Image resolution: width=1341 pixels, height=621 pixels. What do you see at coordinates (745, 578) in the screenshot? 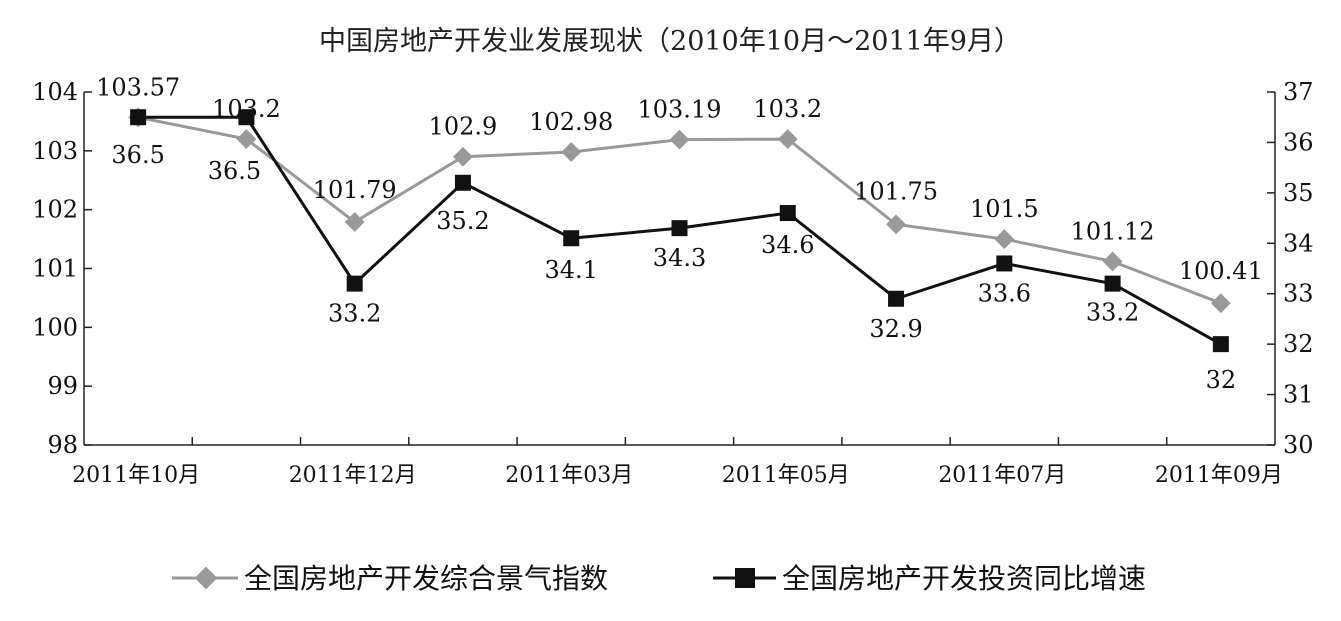
I see `legend-marker-growth` at bounding box center [745, 578].